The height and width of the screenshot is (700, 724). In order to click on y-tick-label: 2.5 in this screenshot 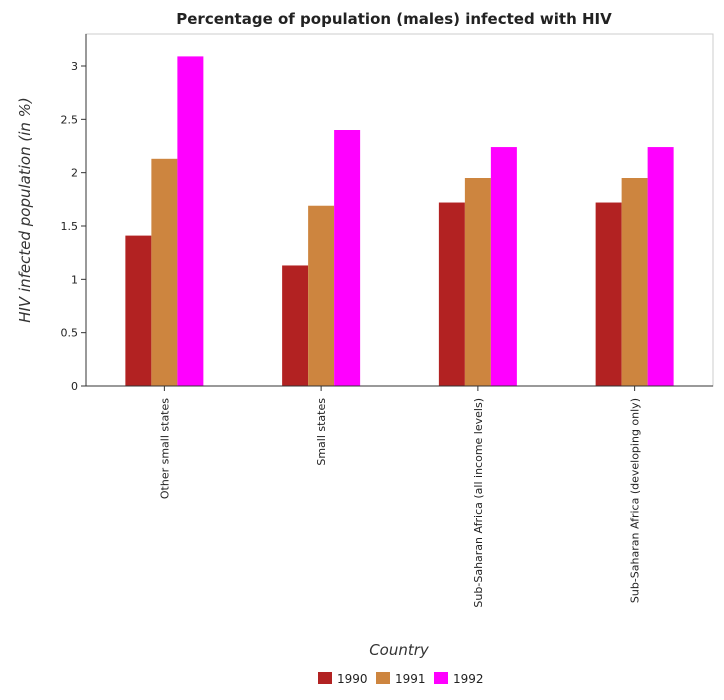, I will do `click(70, 119)`.